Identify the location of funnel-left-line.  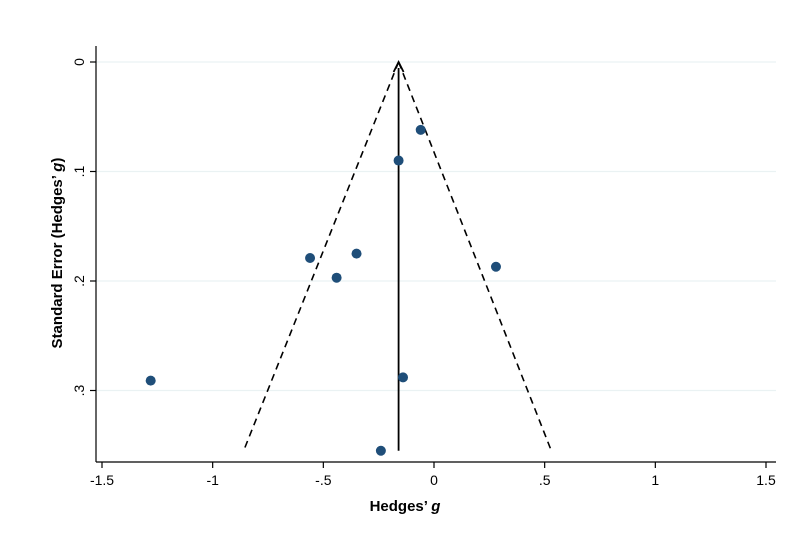
(321, 256).